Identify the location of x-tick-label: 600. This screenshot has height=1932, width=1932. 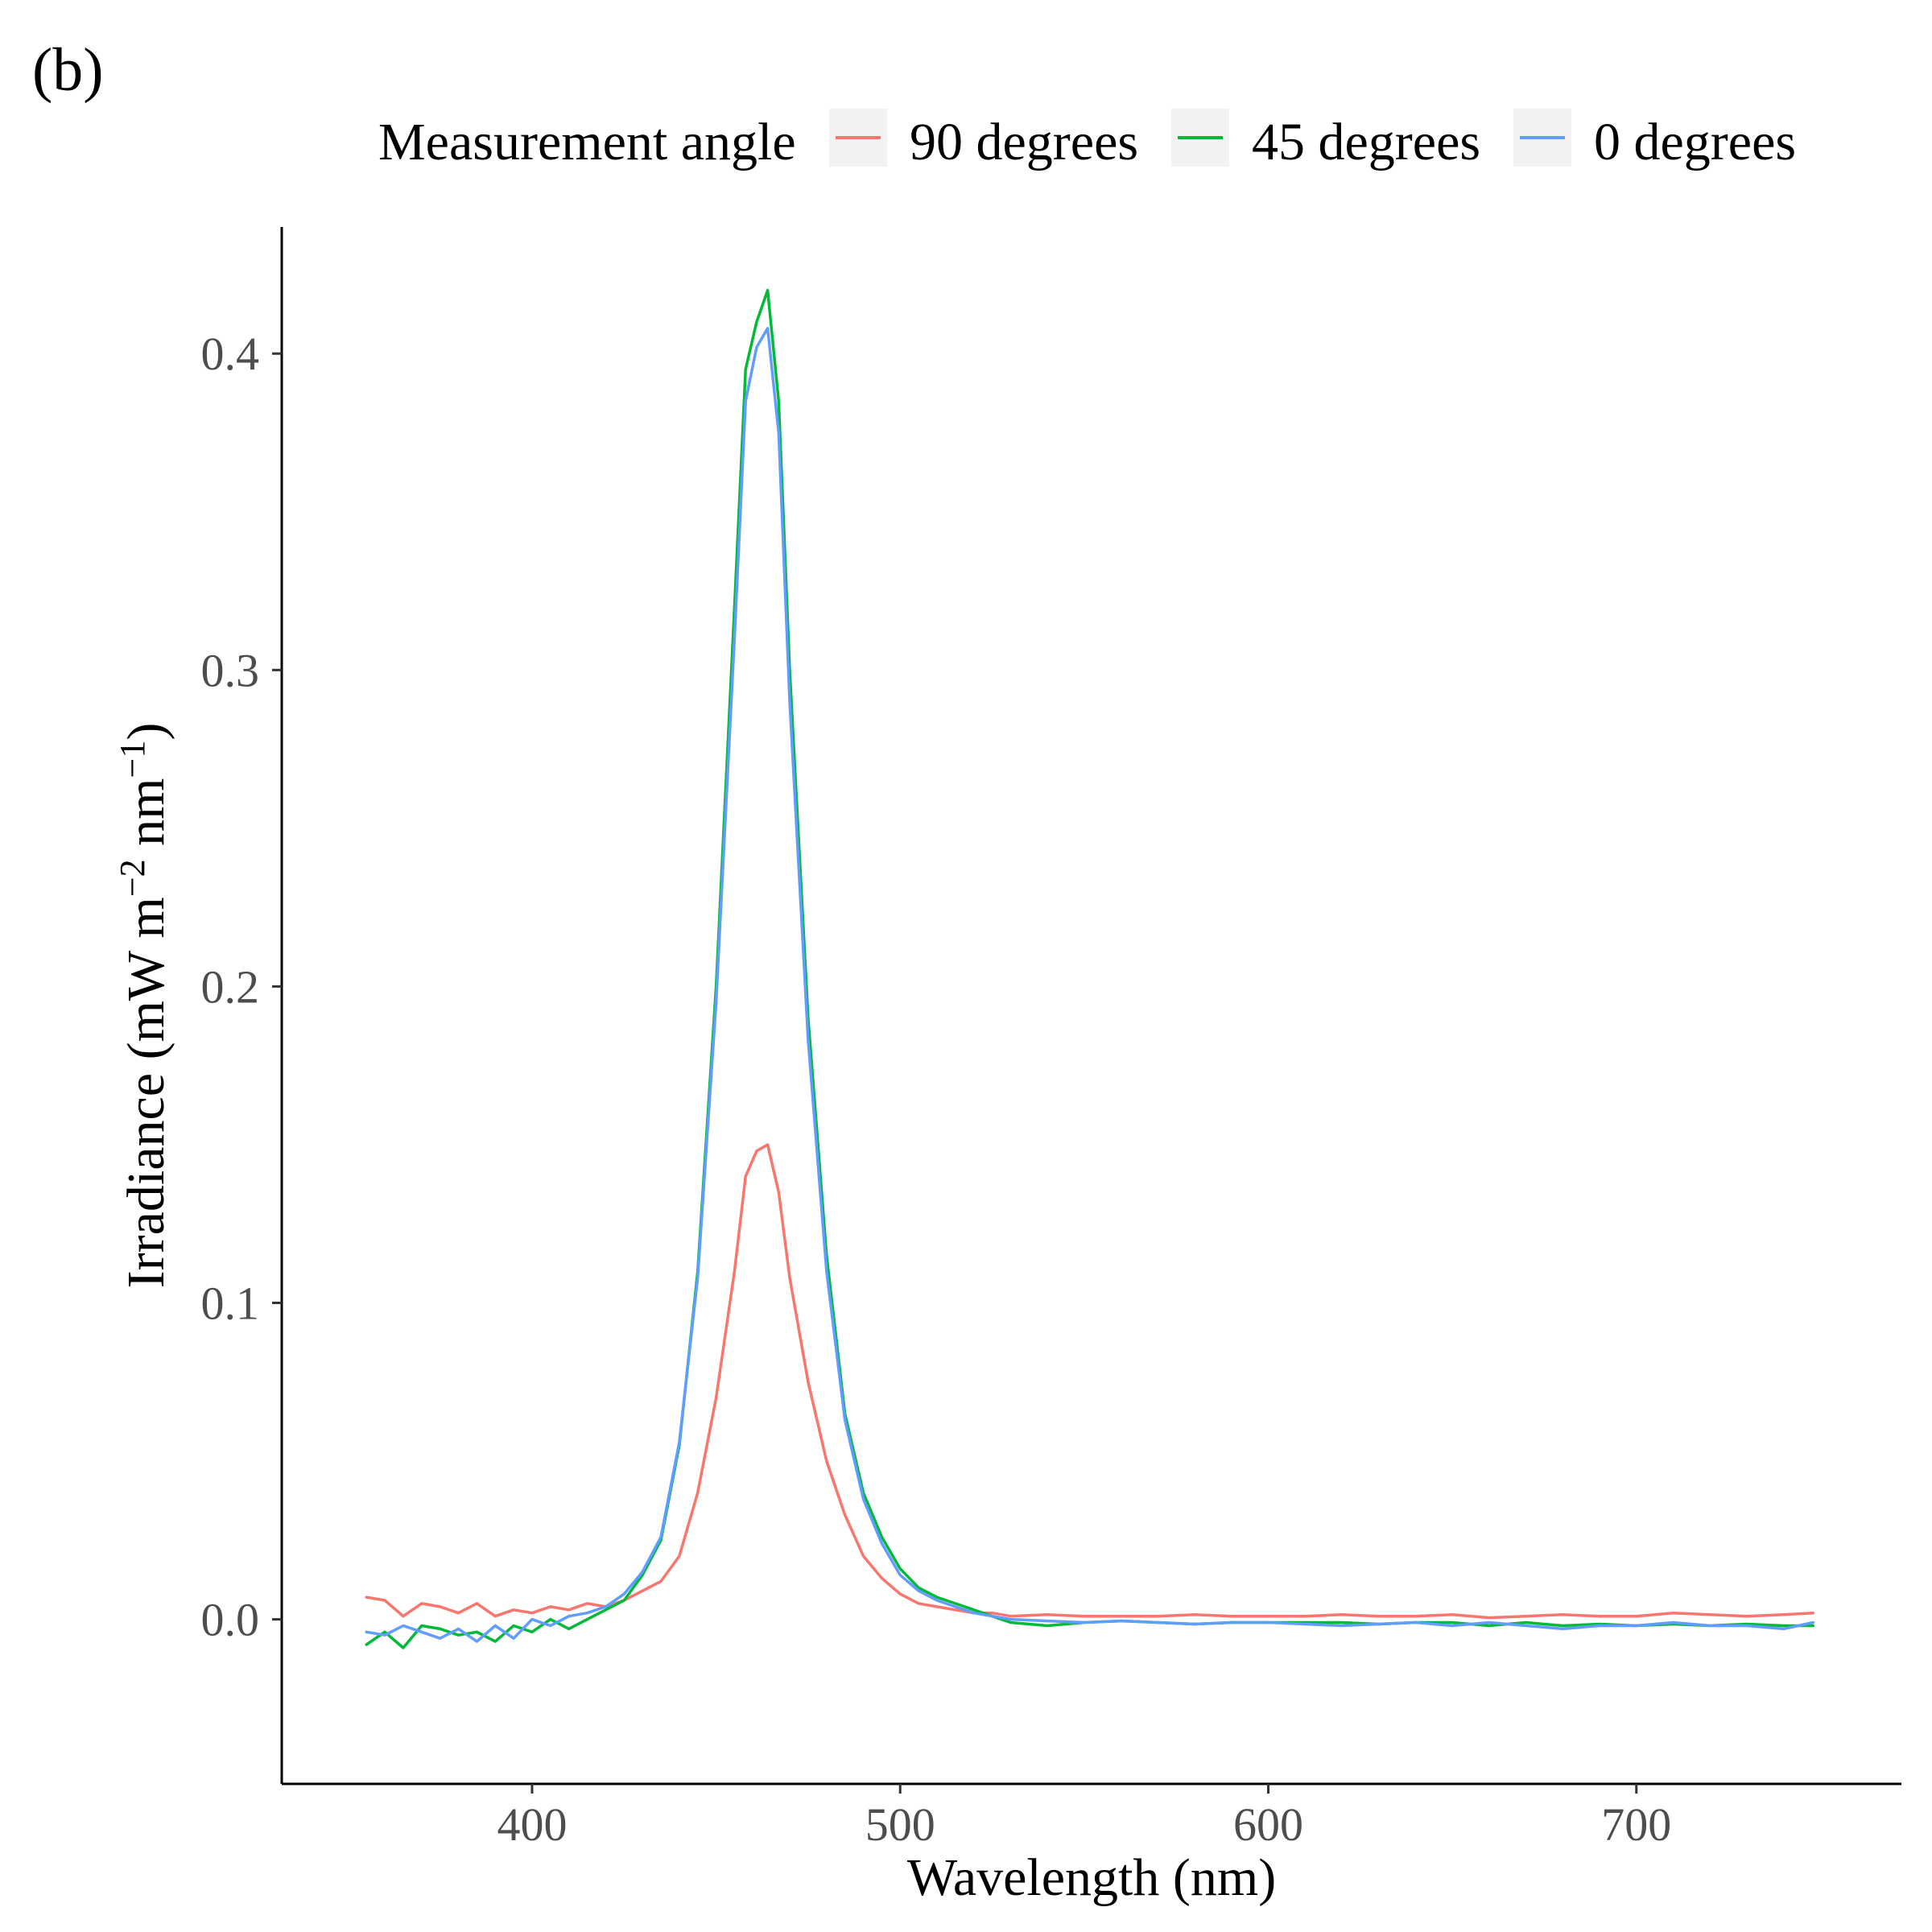
(1268, 1824).